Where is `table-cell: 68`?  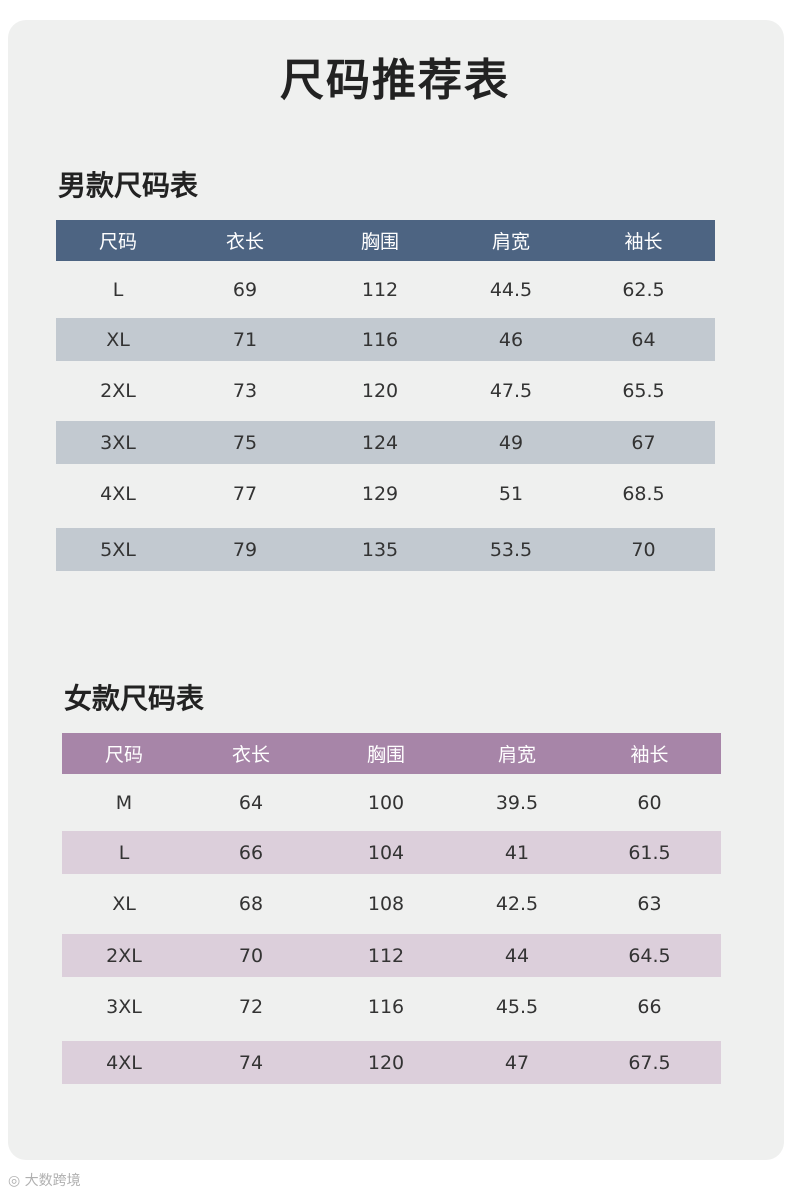 table-cell: 68 is located at coordinates (251, 903).